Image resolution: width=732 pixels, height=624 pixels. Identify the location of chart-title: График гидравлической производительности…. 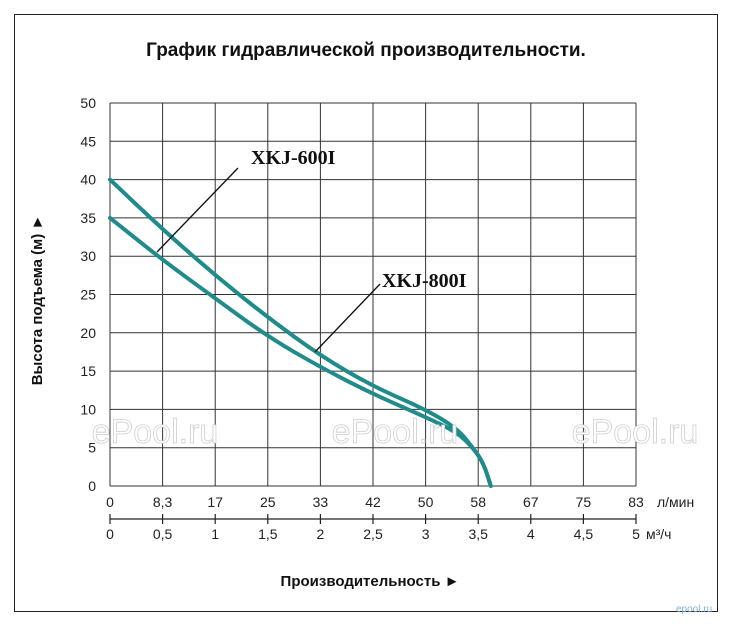
(366, 50).